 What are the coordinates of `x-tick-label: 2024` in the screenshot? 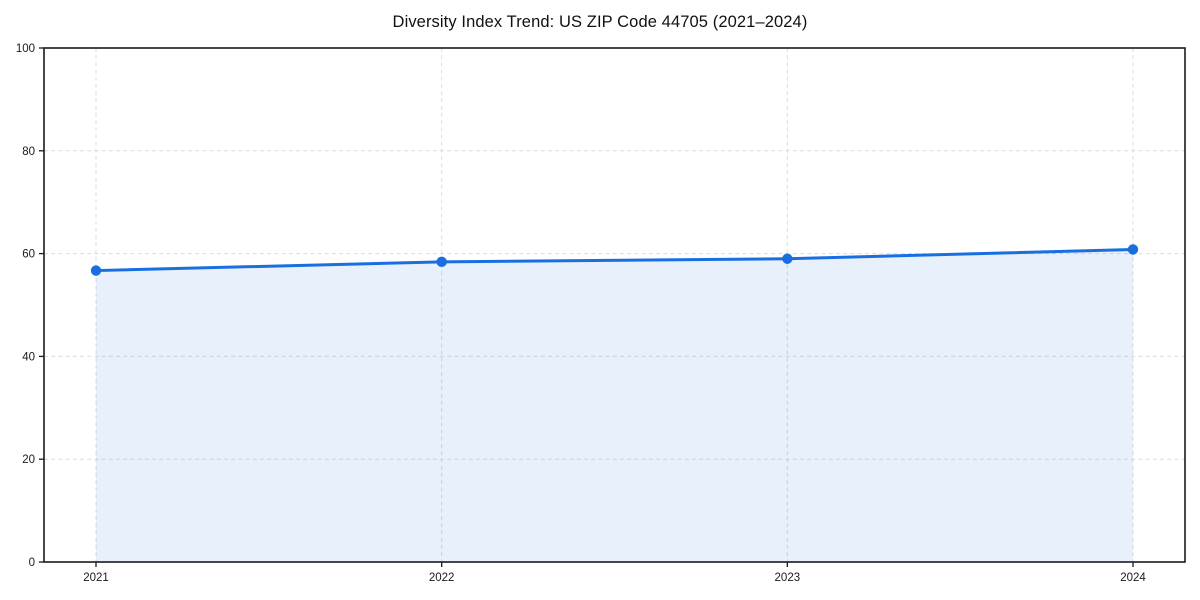 It's located at (1133, 578).